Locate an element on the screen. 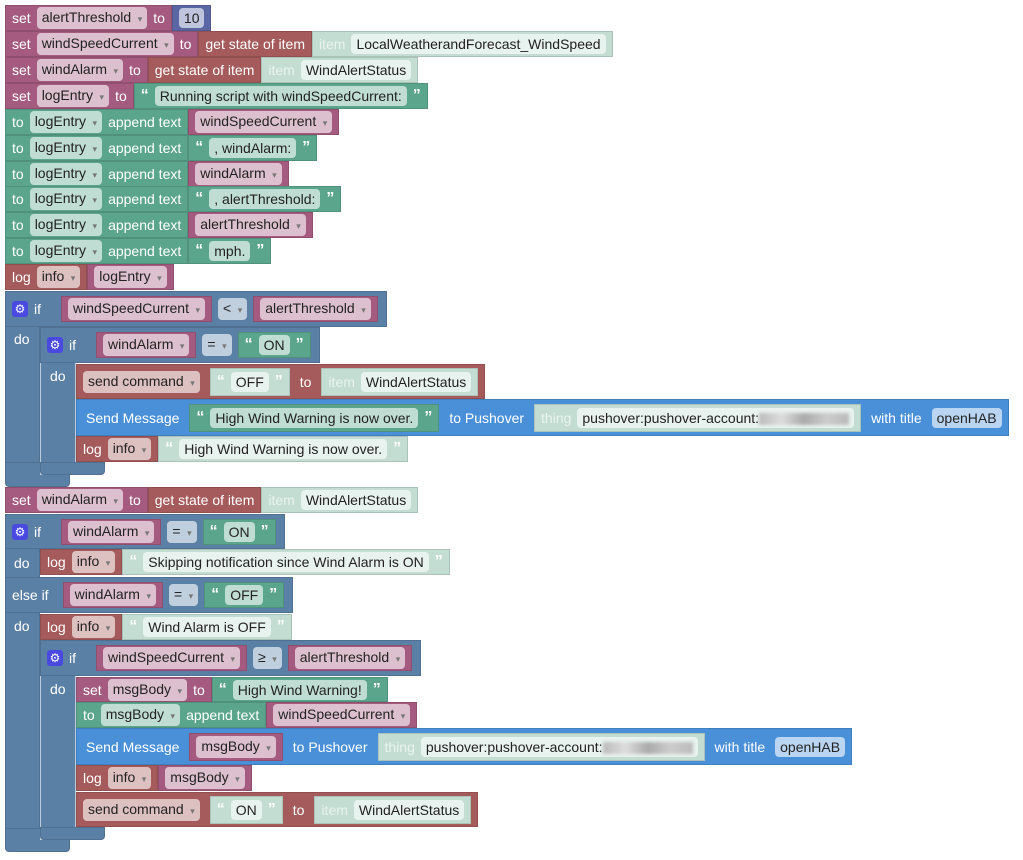  append-text-block: to logEntry append text windAlarm is located at coordinates (147, 174).